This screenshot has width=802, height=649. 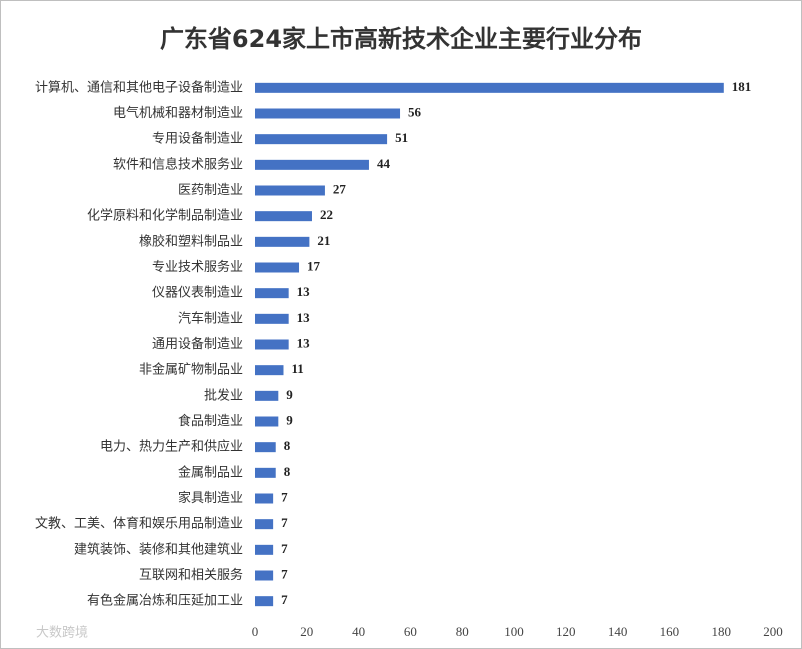 What do you see at coordinates (197, 267) in the screenshot?
I see `y-tick-label: 专业技术服务业` at bounding box center [197, 267].